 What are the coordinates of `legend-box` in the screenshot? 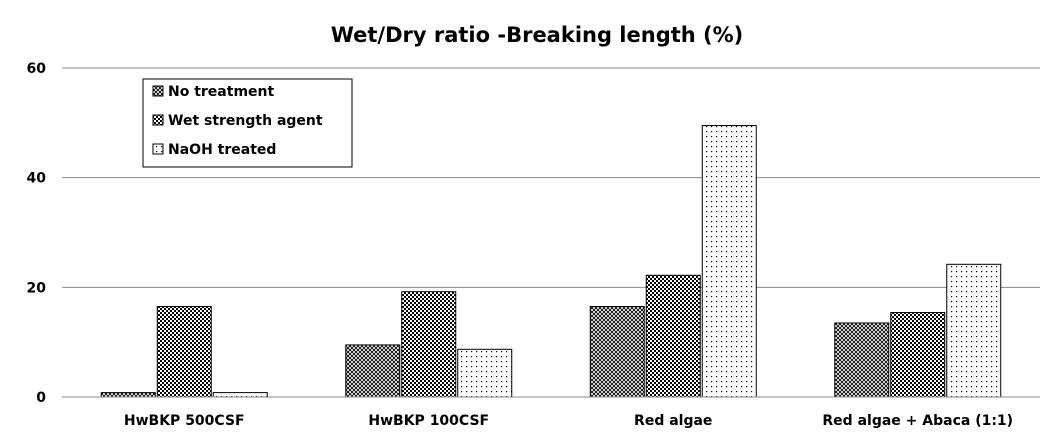 It's located at (247, 123).